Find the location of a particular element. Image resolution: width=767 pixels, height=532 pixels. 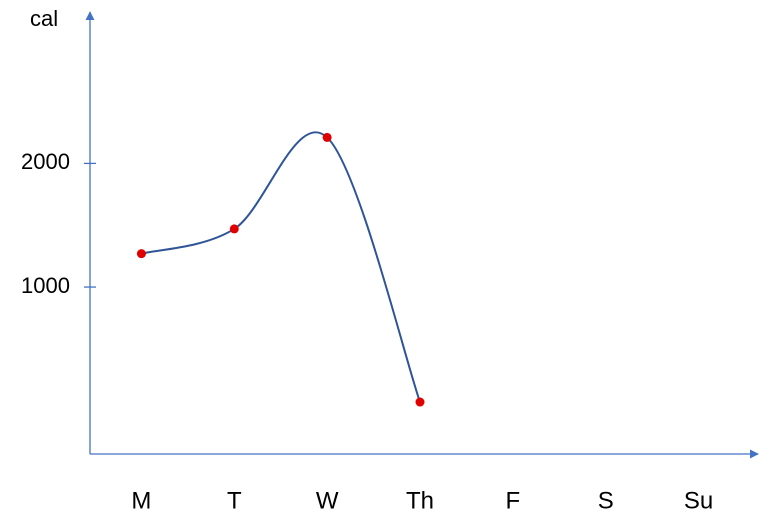

x-tick-label: F is located at coordinates (513, 500).